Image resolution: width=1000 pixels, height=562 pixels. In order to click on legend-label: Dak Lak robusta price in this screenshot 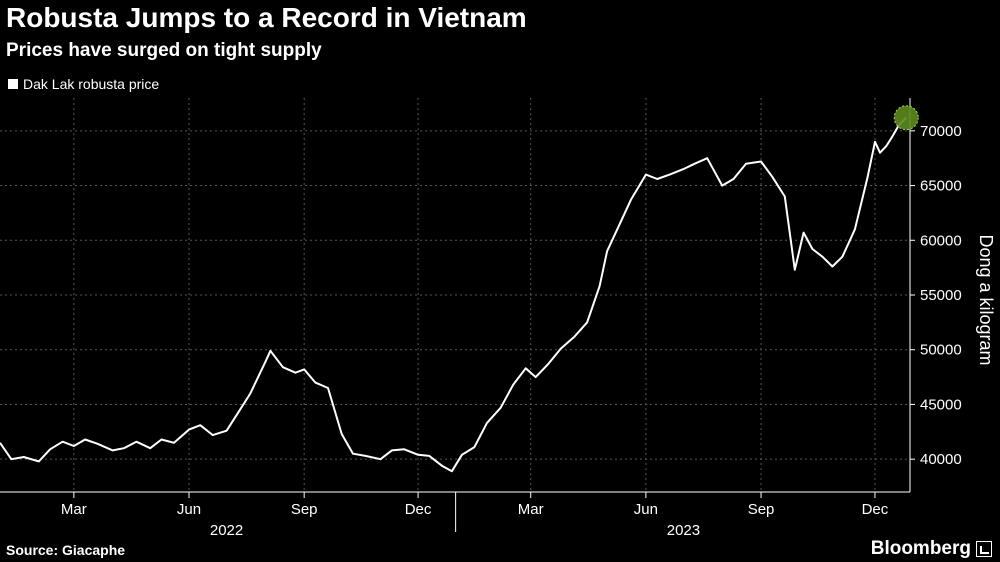, I will do `click(91, 84)`.